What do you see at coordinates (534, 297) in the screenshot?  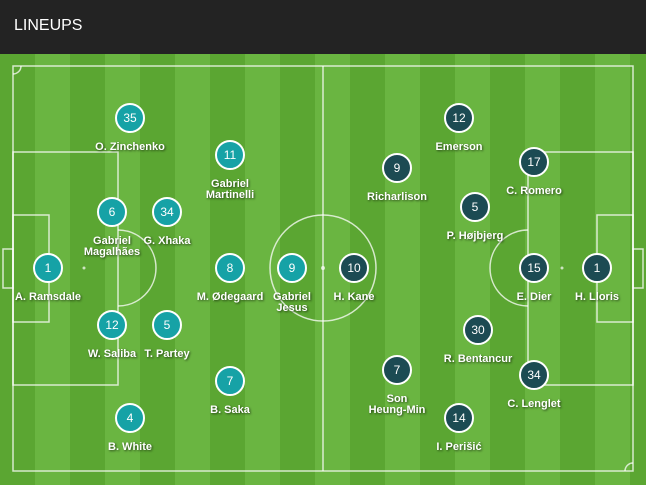 I see `player-name: E. Dier` at bounding box center [534, 297].